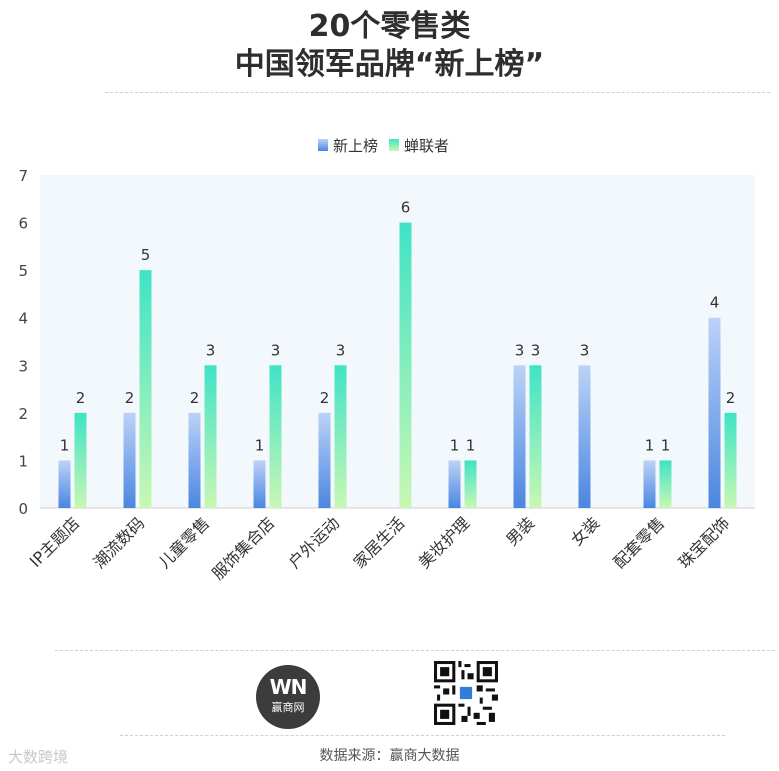 This screenshot has width=779, height=771. Describe the element at coordinates (288, 707) in the screenshot. I see `logo-name: 赢商网` at that location.